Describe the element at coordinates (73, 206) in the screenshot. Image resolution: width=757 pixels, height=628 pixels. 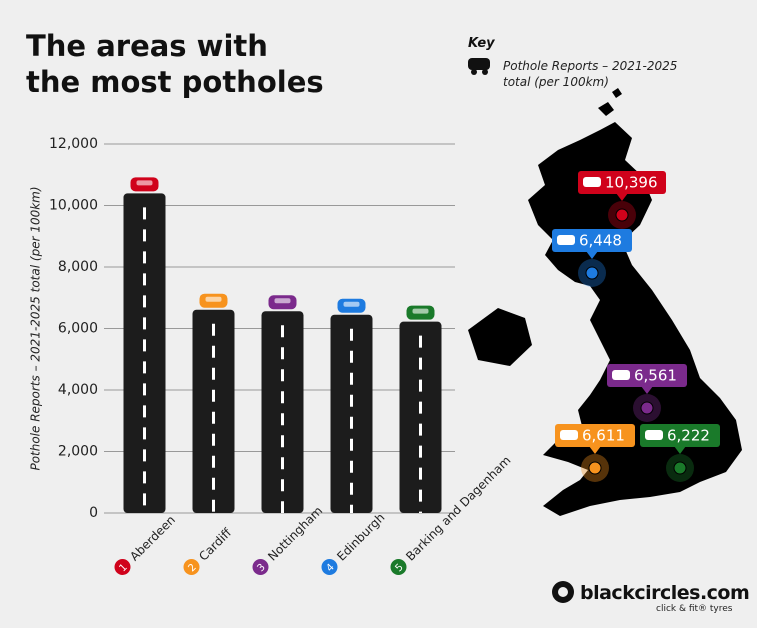
I see `y-tick-label: 10,000` at that location.